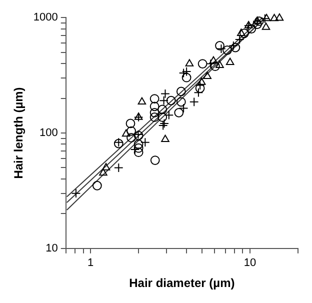  I want to click on y-tick-label: 1000, so click(45, 18).